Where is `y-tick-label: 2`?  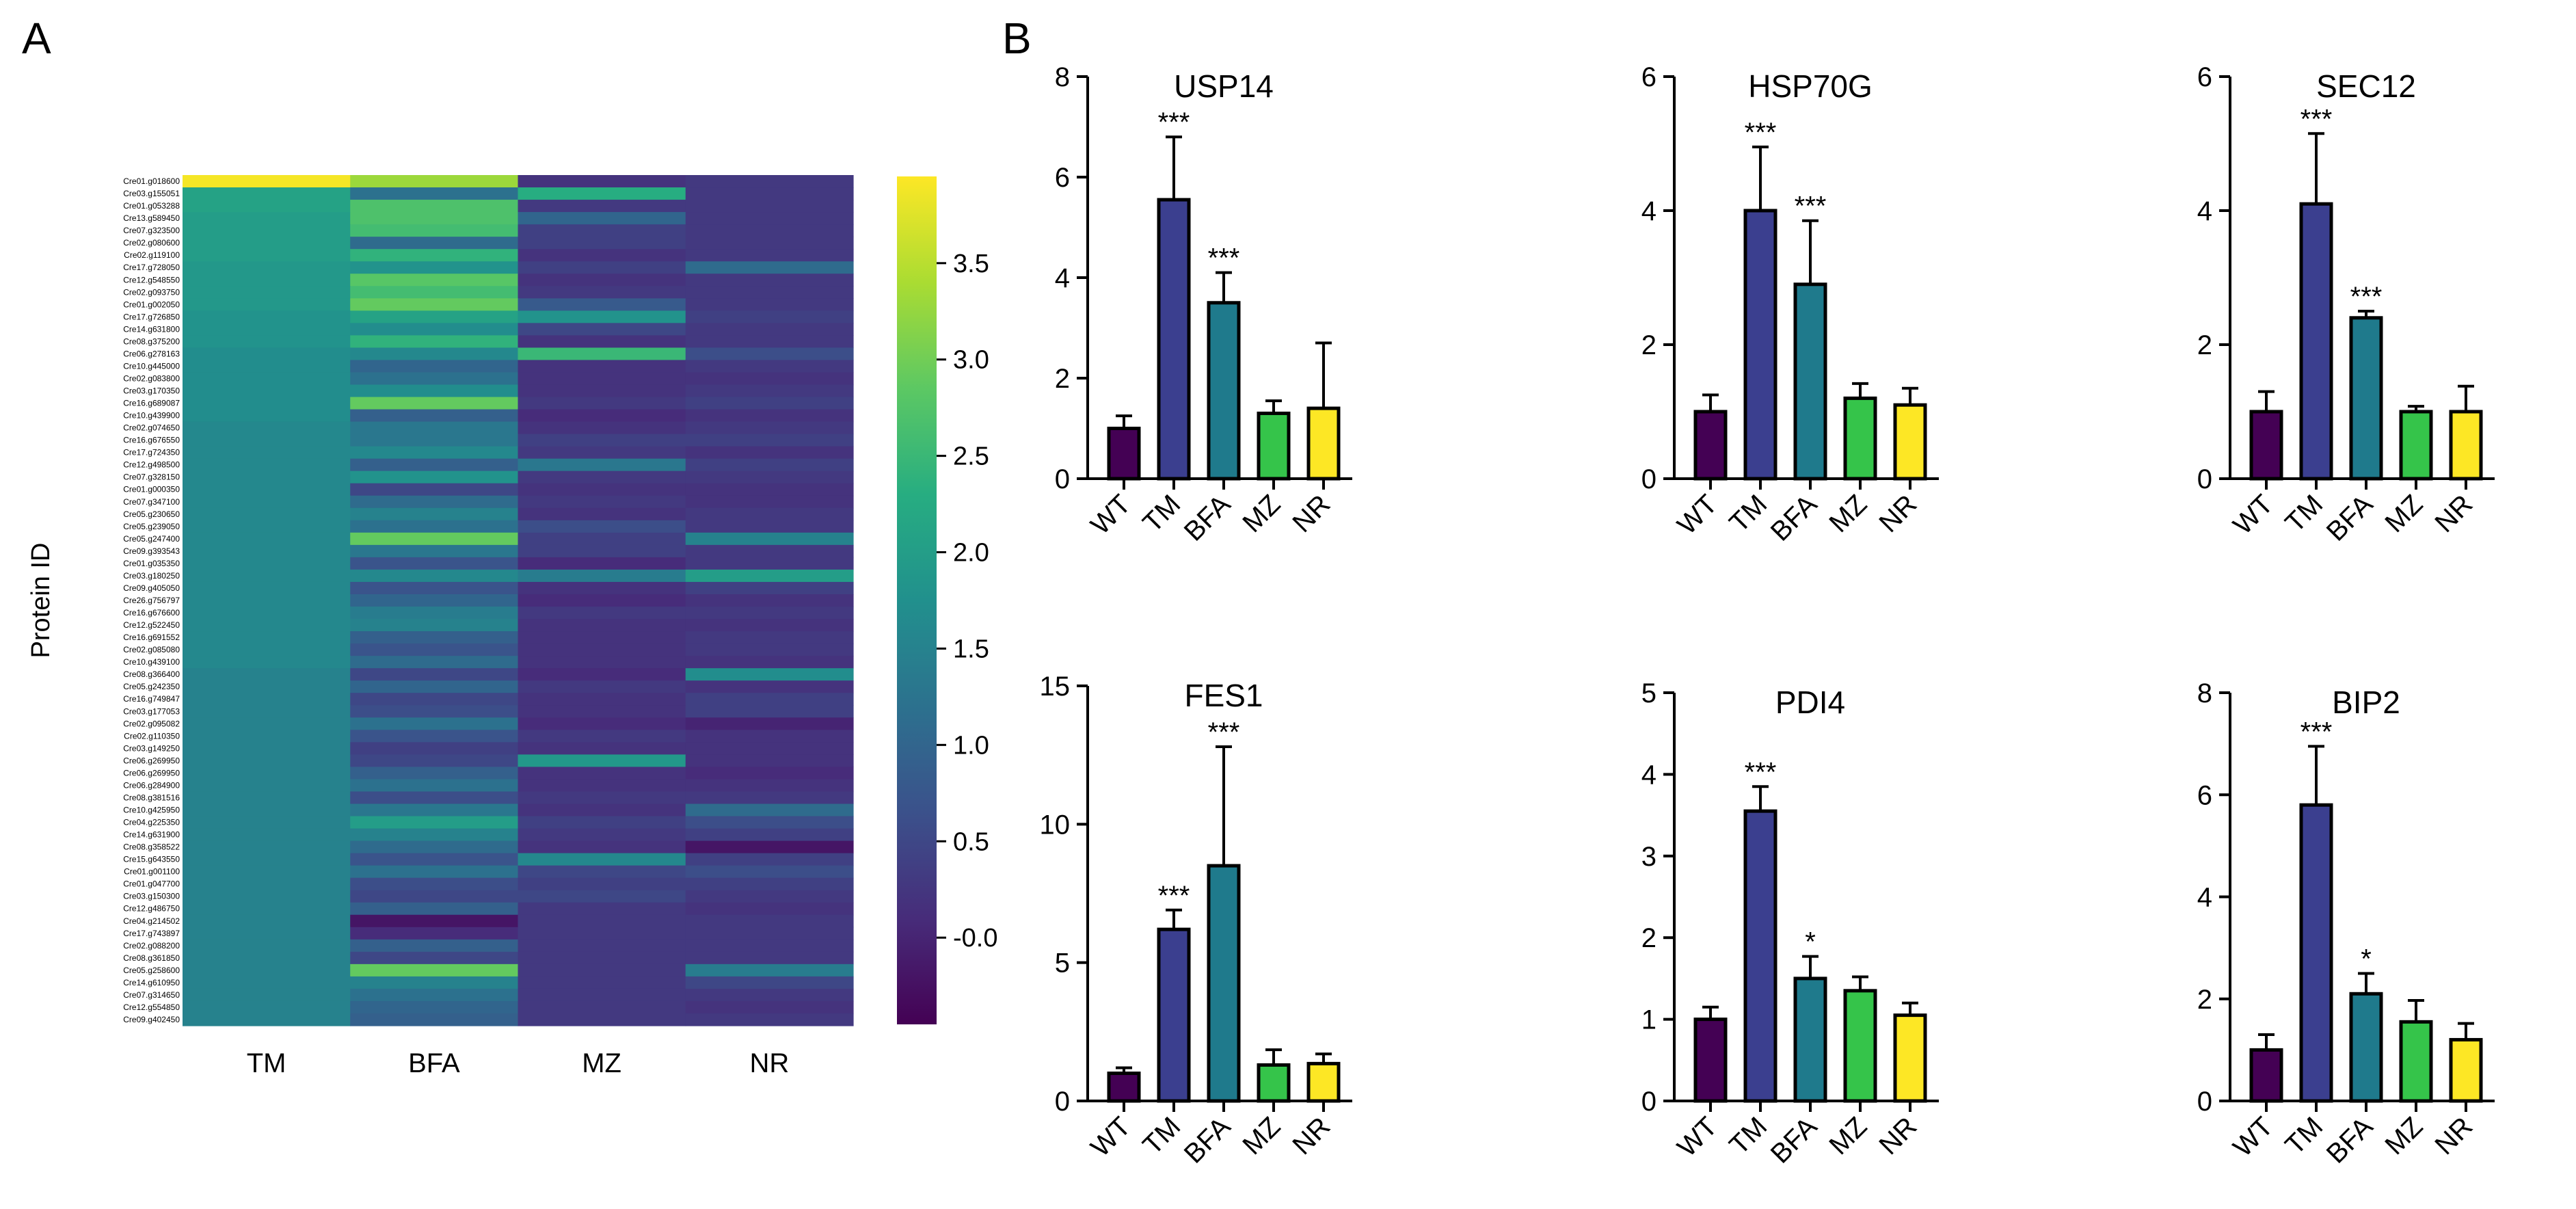 y-tick-label: 2 is located at coordinates (2204, 1000).